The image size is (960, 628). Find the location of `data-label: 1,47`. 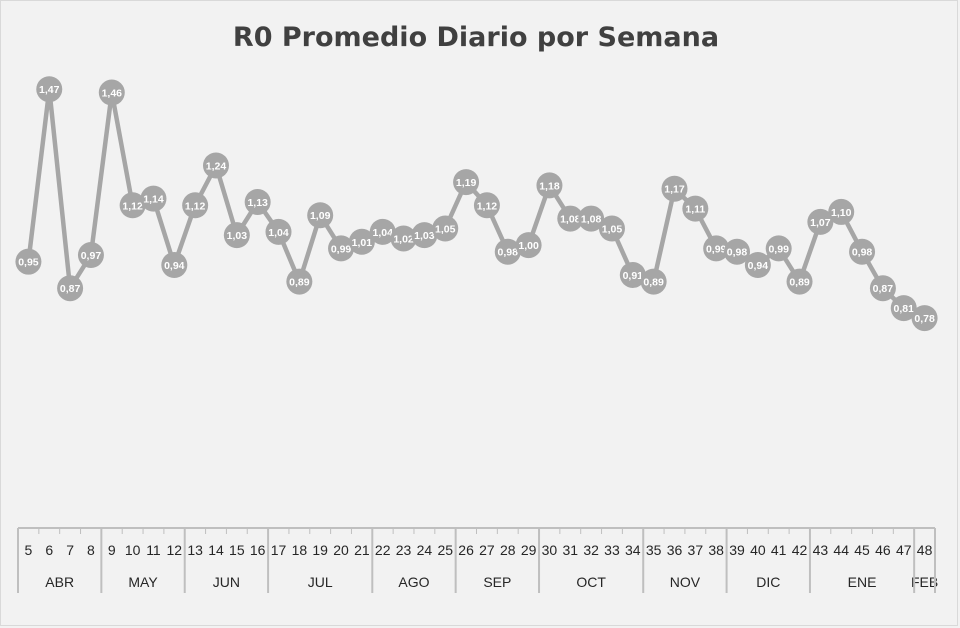

data-label: 1,47 is located at coordinates (49, 90).